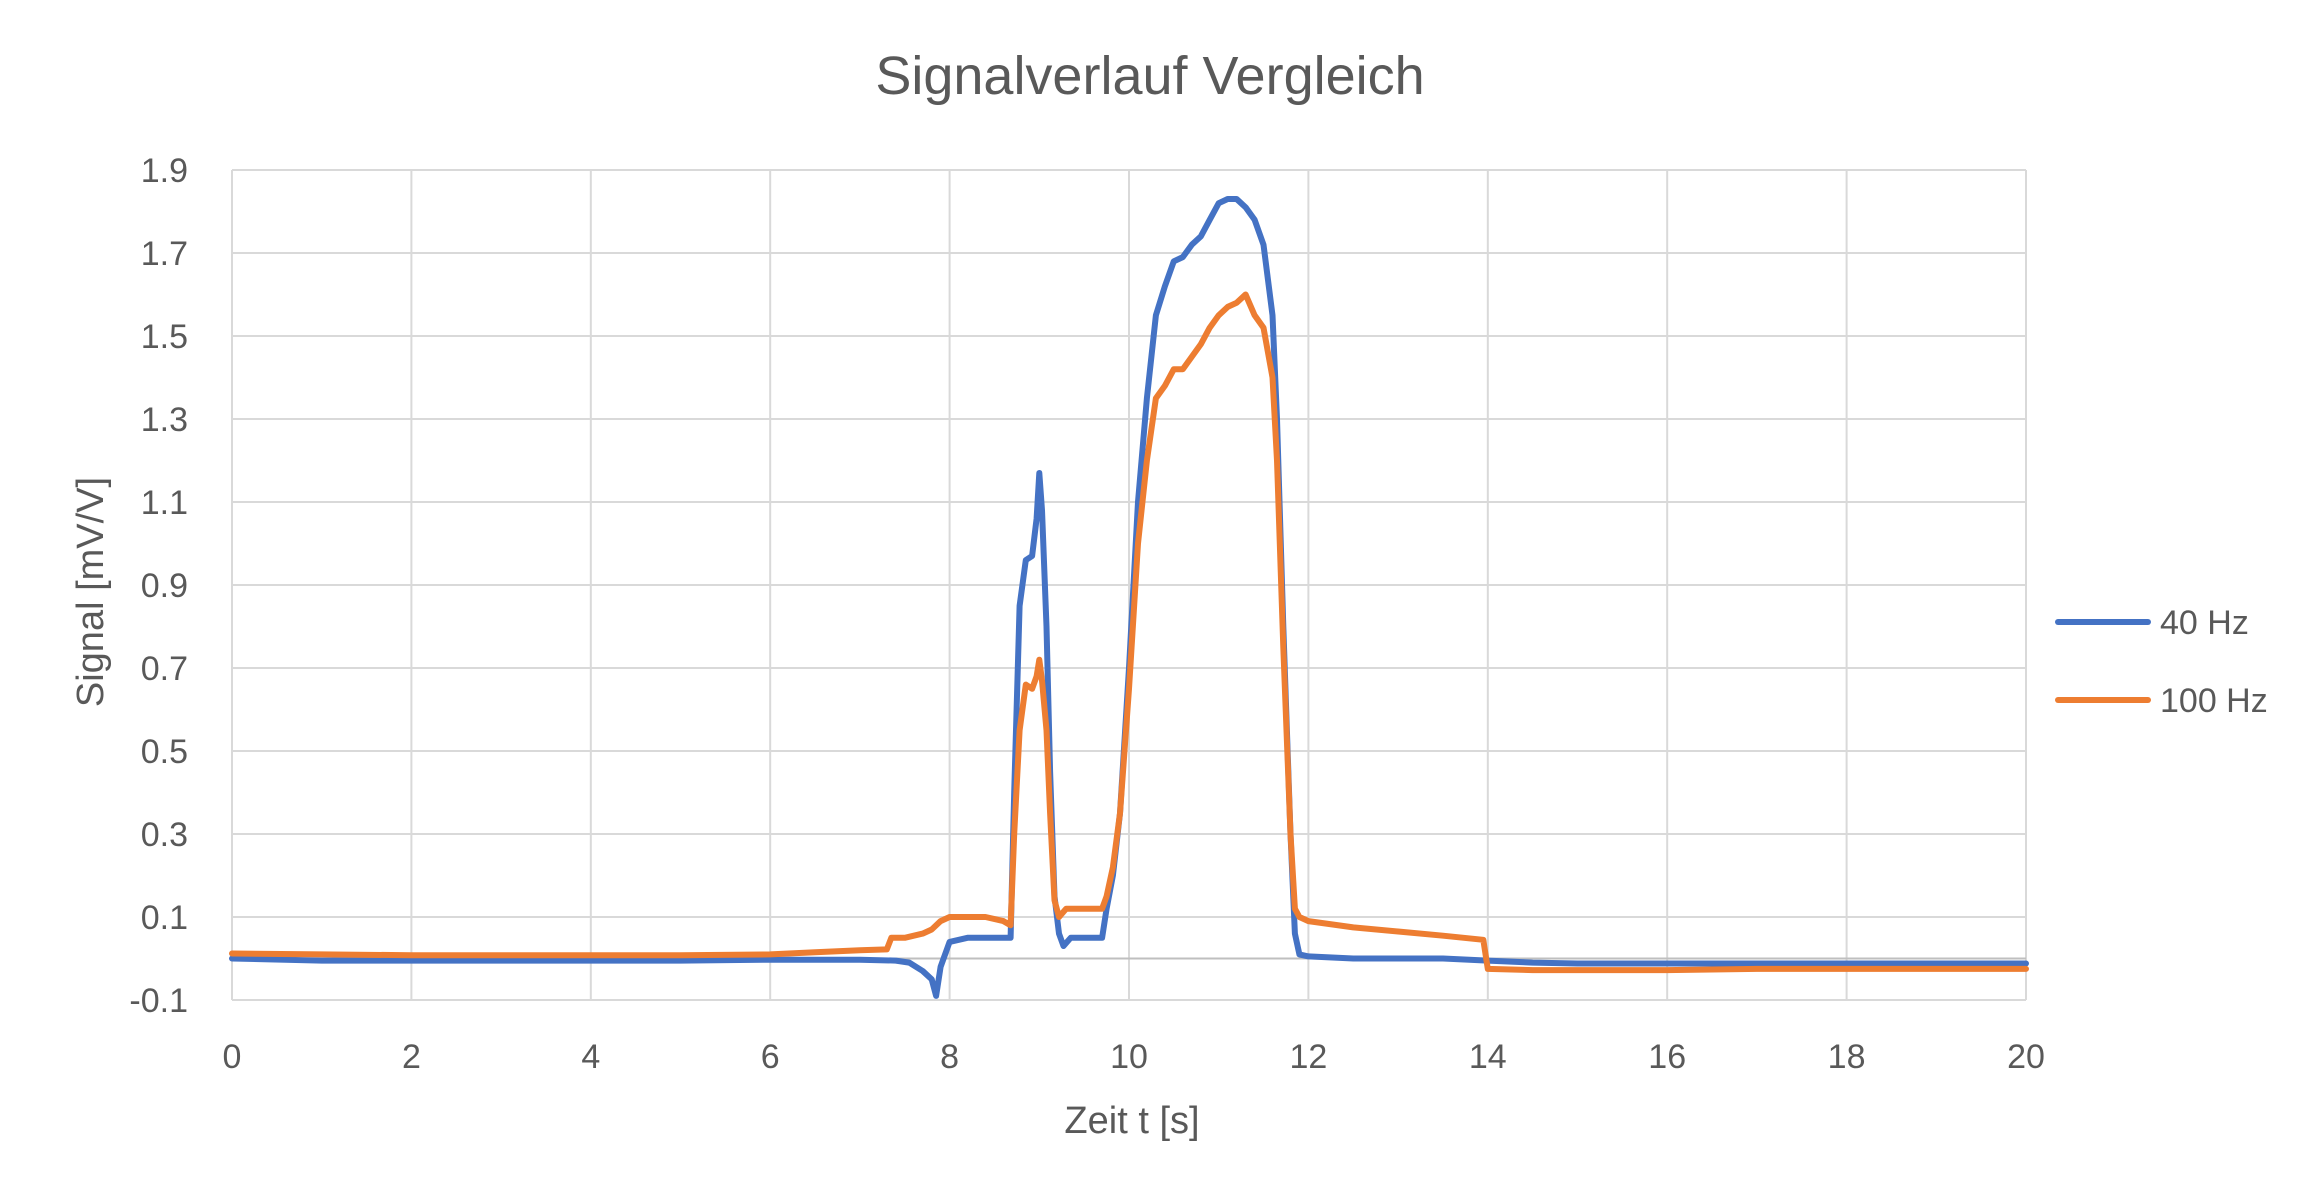 This screenshot has width=2302, height=1194. I want to click on y-axis-title: Signal [mV/V], so click(91, 592).